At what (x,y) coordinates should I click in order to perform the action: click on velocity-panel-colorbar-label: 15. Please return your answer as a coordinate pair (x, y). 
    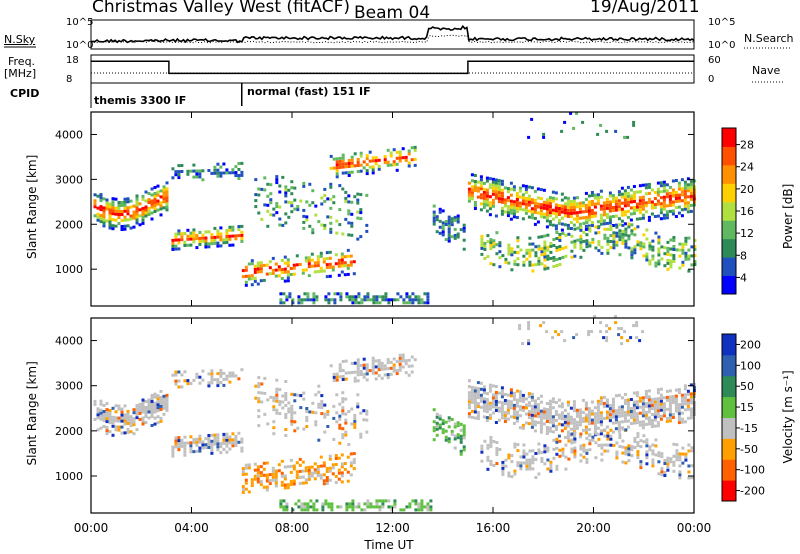
    Looking at the image, I should click on (747, 407).